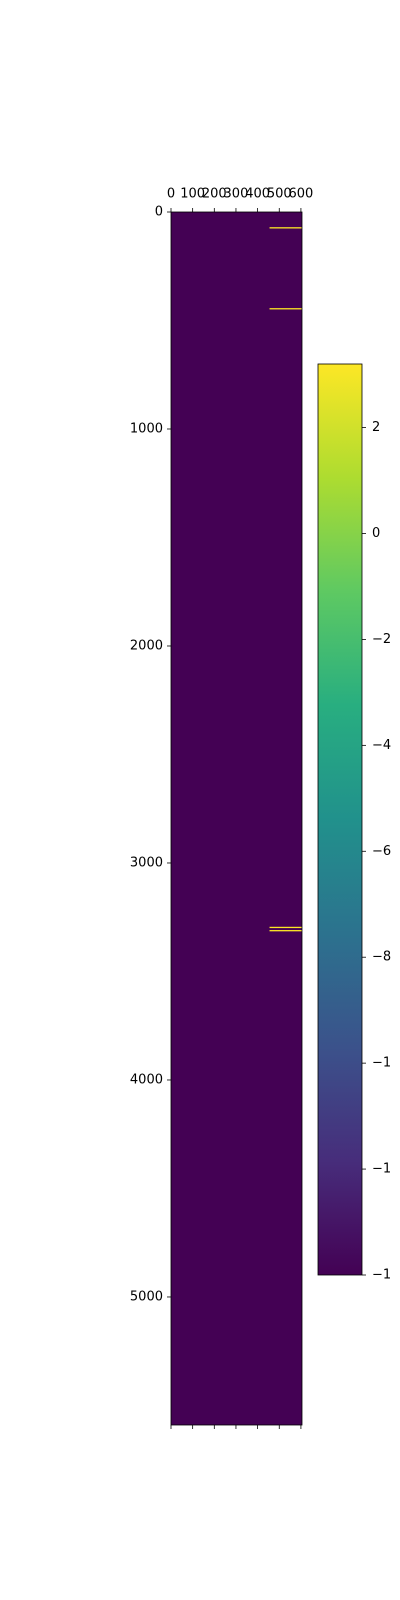  I want to click on colorbar-tick-label: −2, so click(381, 639).